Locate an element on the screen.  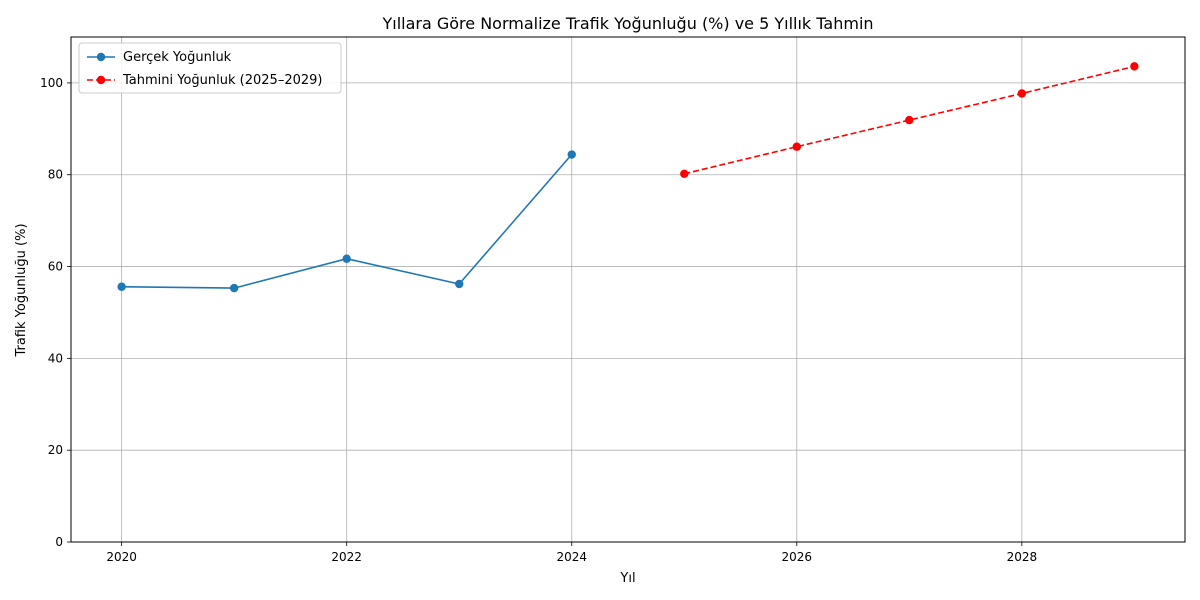
y-tick-label: 20 is located at coordinates (55, 450).